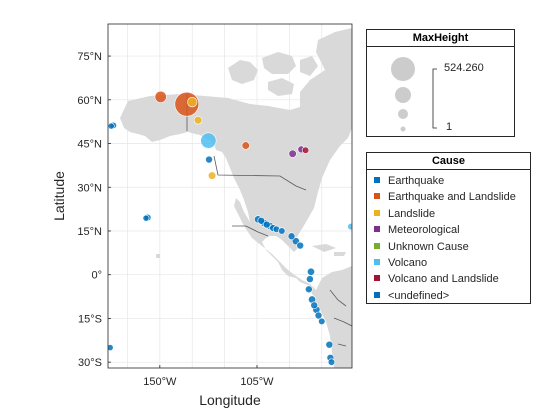 The width and height of the screenshot is (560, 420). I want to click on cause-legend-item: Volcano and Landslide, so click(436, 279).